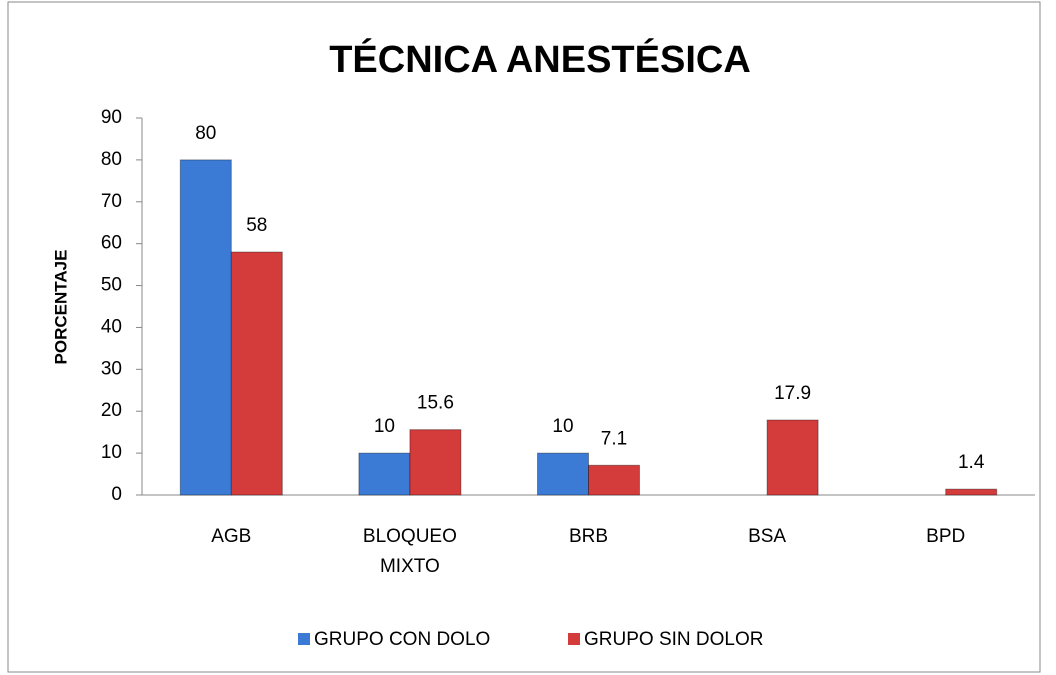 The width and height of the screenshot is (1056, 675). What do you see at coordinates (971, 462) in the screenshot?
I see `data-label: 1.4` at bounding box center [971, 462].